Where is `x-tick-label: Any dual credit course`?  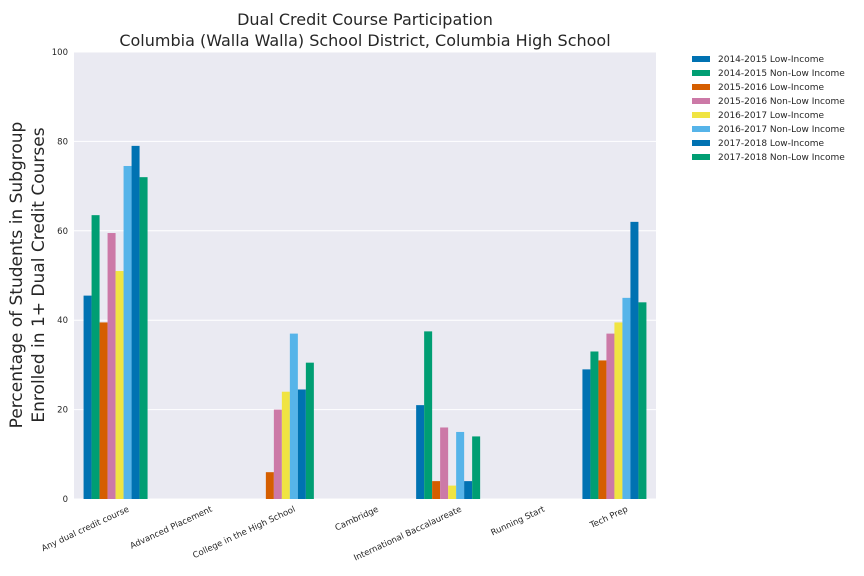
x-tick-label: Any dual credit course is located at coordinates (85, 529).